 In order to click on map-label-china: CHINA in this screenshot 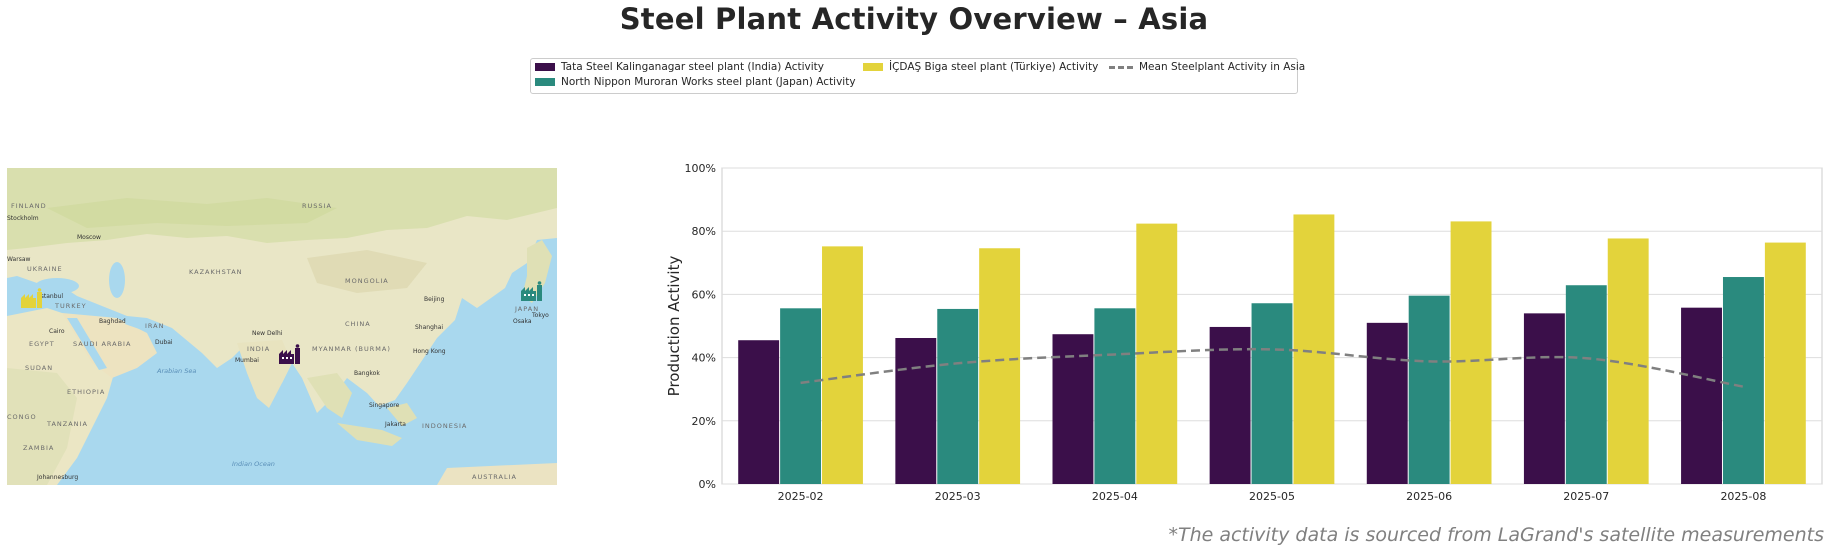, I will do `click(358, 324)`.